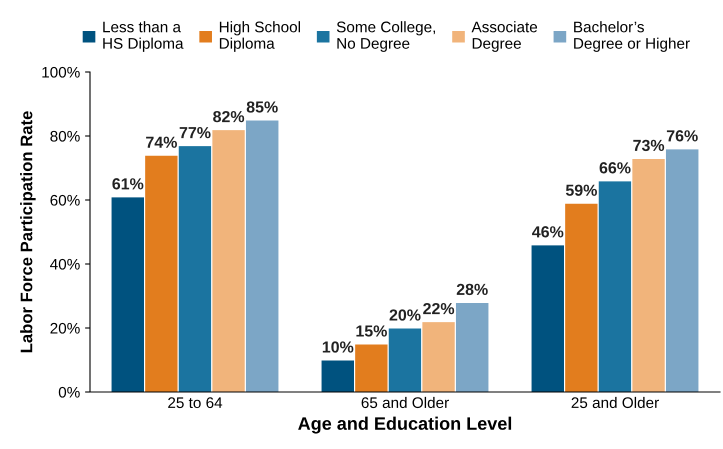  I want to click on data-label: 74%, so click(161, 142).